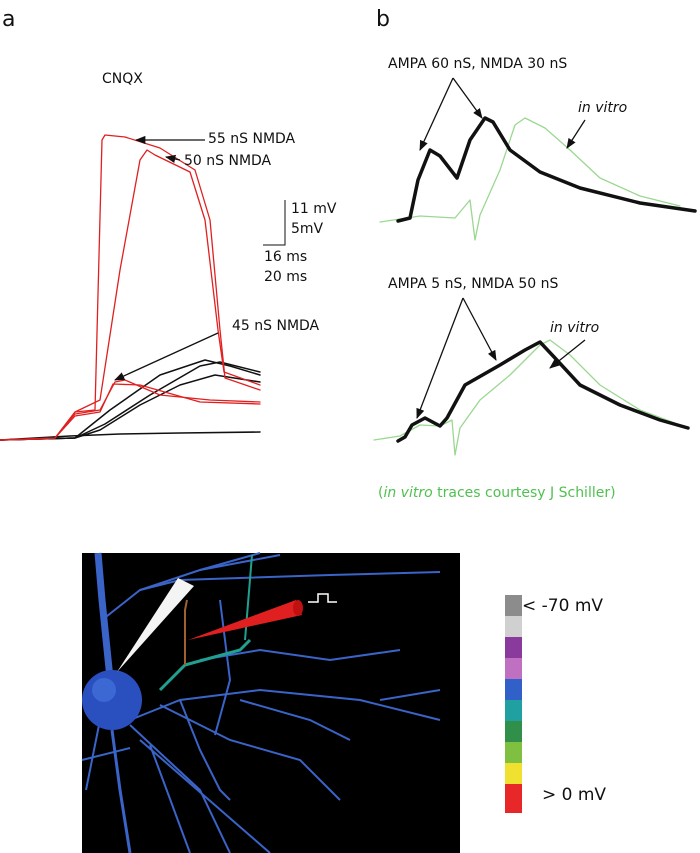 The width and height of the screenshot is (700, 853). I want to click on scale-label: 11 mV, so click(314, 209).